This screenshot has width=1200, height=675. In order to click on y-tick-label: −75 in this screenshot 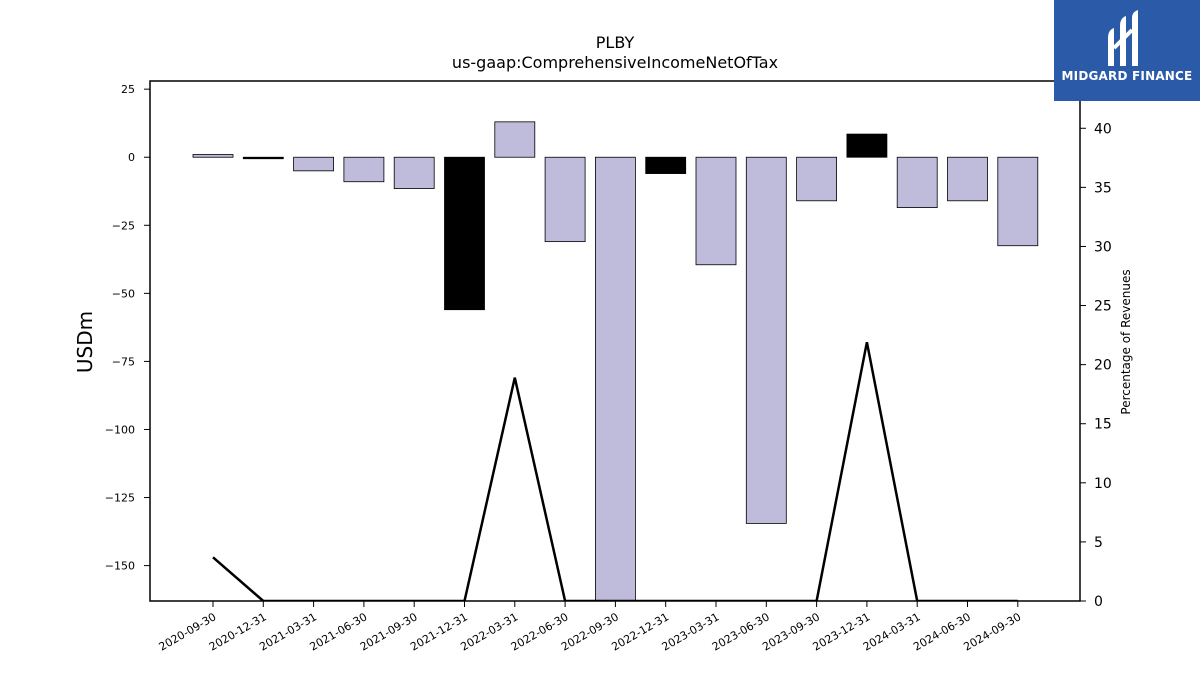, I will do `click(123, 361)`.